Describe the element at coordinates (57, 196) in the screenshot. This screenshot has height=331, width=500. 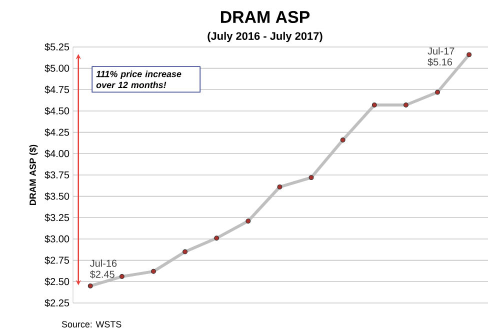
I see `y-tick-label: $3.50` at that location.